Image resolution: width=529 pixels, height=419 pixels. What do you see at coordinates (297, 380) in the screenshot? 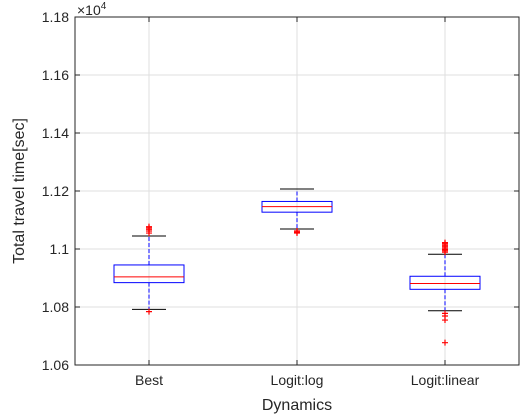
I see `x-tick-label: Logit:log` at bounding box center [297, 380].